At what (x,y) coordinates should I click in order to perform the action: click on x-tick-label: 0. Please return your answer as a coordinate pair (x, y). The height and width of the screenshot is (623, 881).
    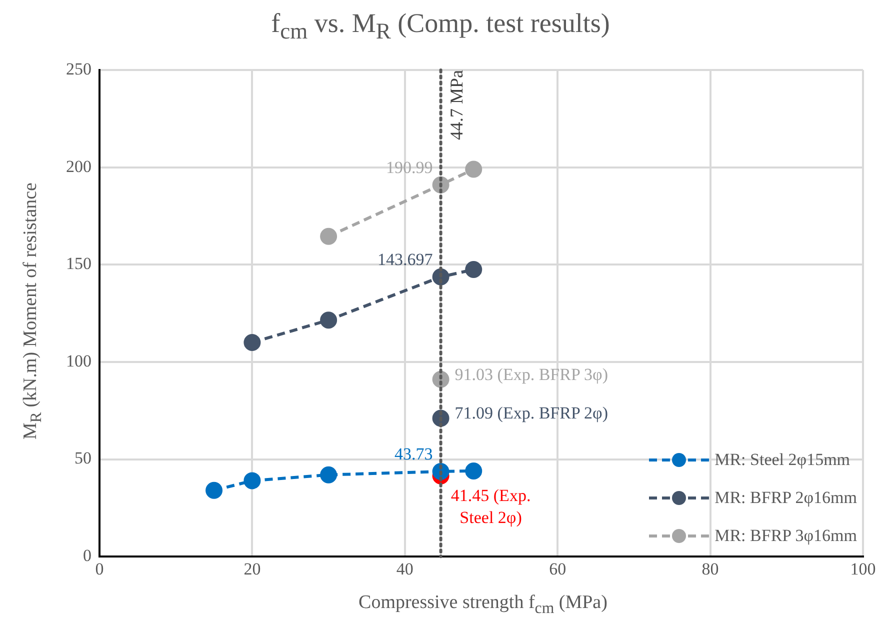
    Looking at the image, I should click on (99, 568).